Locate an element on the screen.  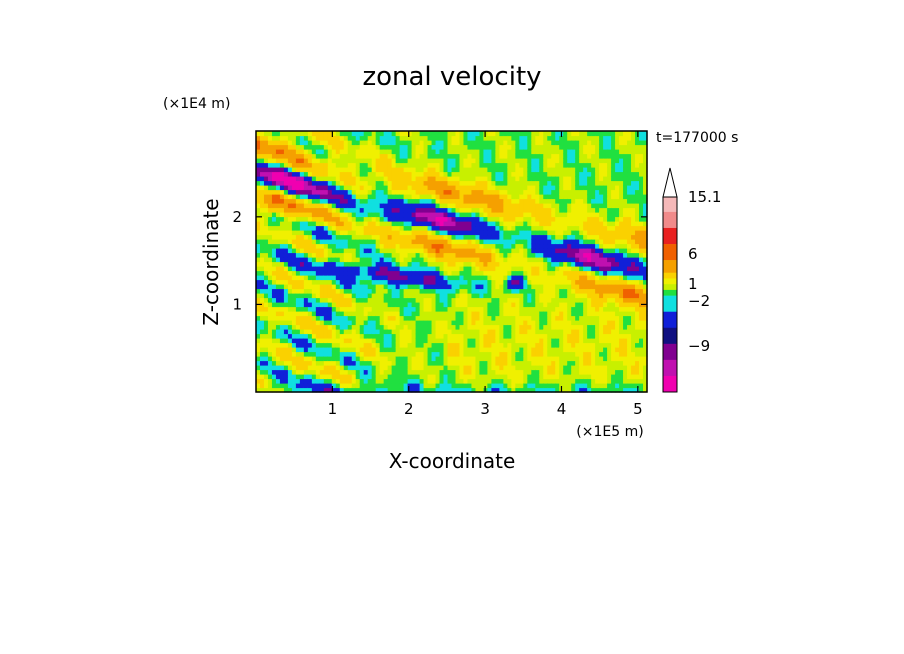
y-unit-label: (×1E4 m) is located at coordinates (196, 104).